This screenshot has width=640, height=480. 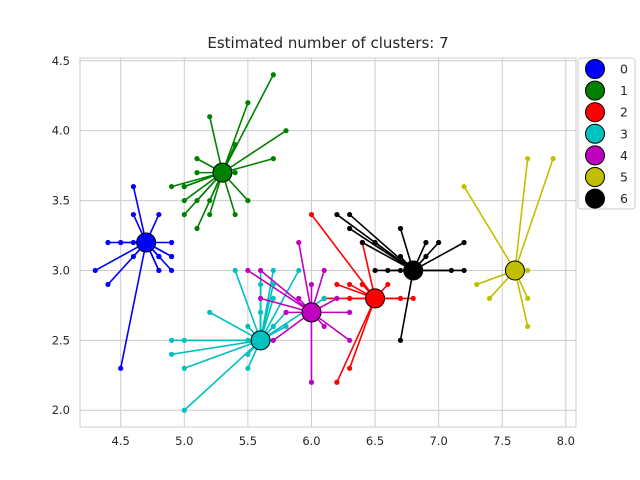 What do you see at coordinates (146, 242) in the screenshot?
I see `cluster-0-center` at bounding box center [146, 242].